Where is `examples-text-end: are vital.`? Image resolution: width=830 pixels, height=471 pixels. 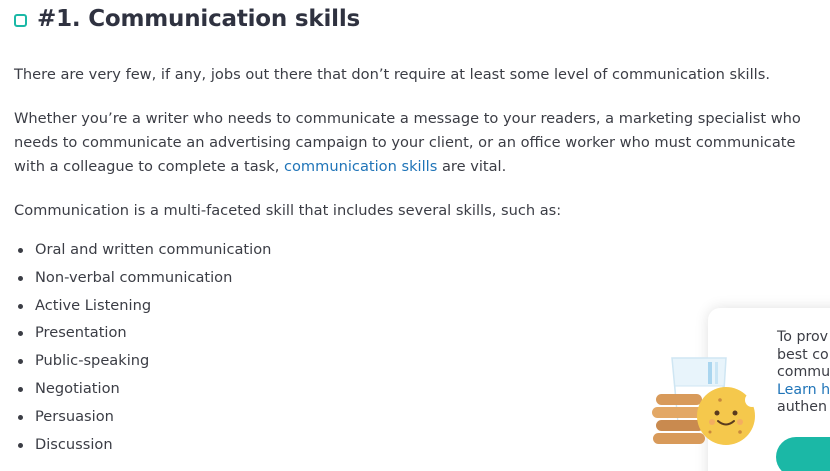 examples-text-end: are vital. is located at coordinates (472, 166).